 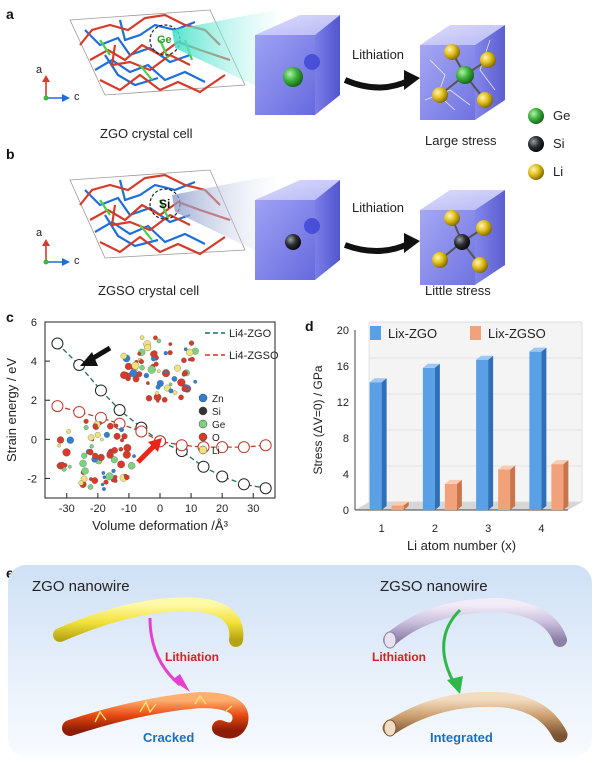 I want to click on panel-a-letter: a, so click(x=10, y=14).